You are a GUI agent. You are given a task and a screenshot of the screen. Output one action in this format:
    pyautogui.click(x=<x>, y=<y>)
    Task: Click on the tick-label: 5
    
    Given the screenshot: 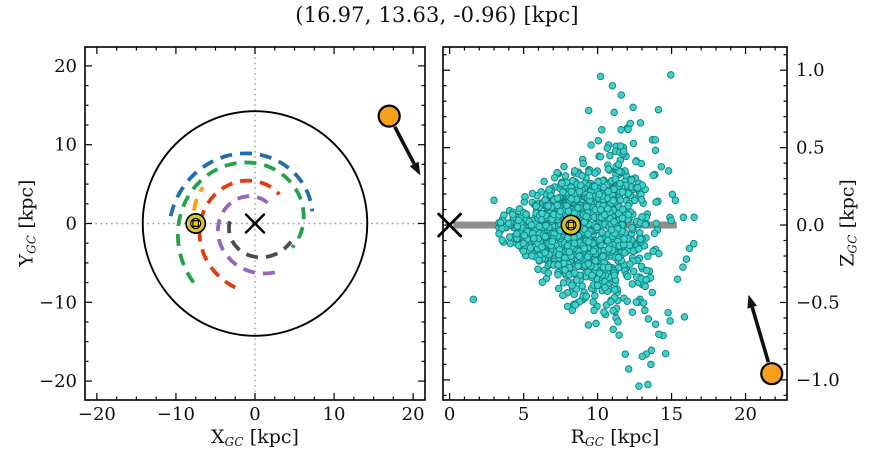 What is the action you would take?
    pyautogui.click(x=523, y=414)
    